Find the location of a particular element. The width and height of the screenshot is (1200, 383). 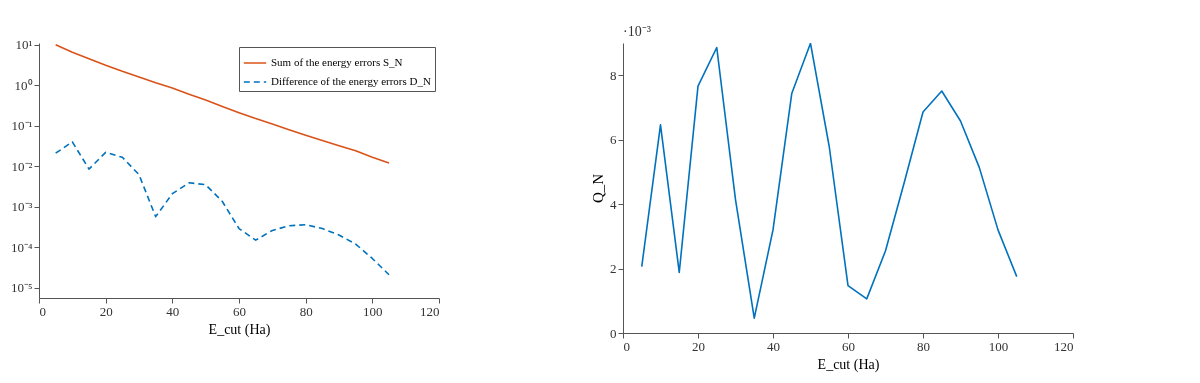

y-tick-label: 10⁻² is located at coordinates (22, 166).